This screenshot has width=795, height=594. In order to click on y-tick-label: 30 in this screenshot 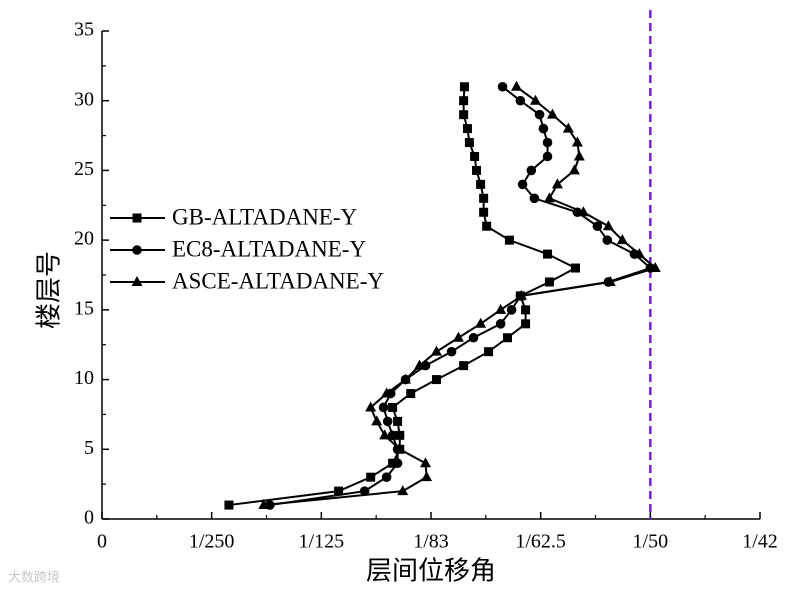, I will do `click(84, 99)`.